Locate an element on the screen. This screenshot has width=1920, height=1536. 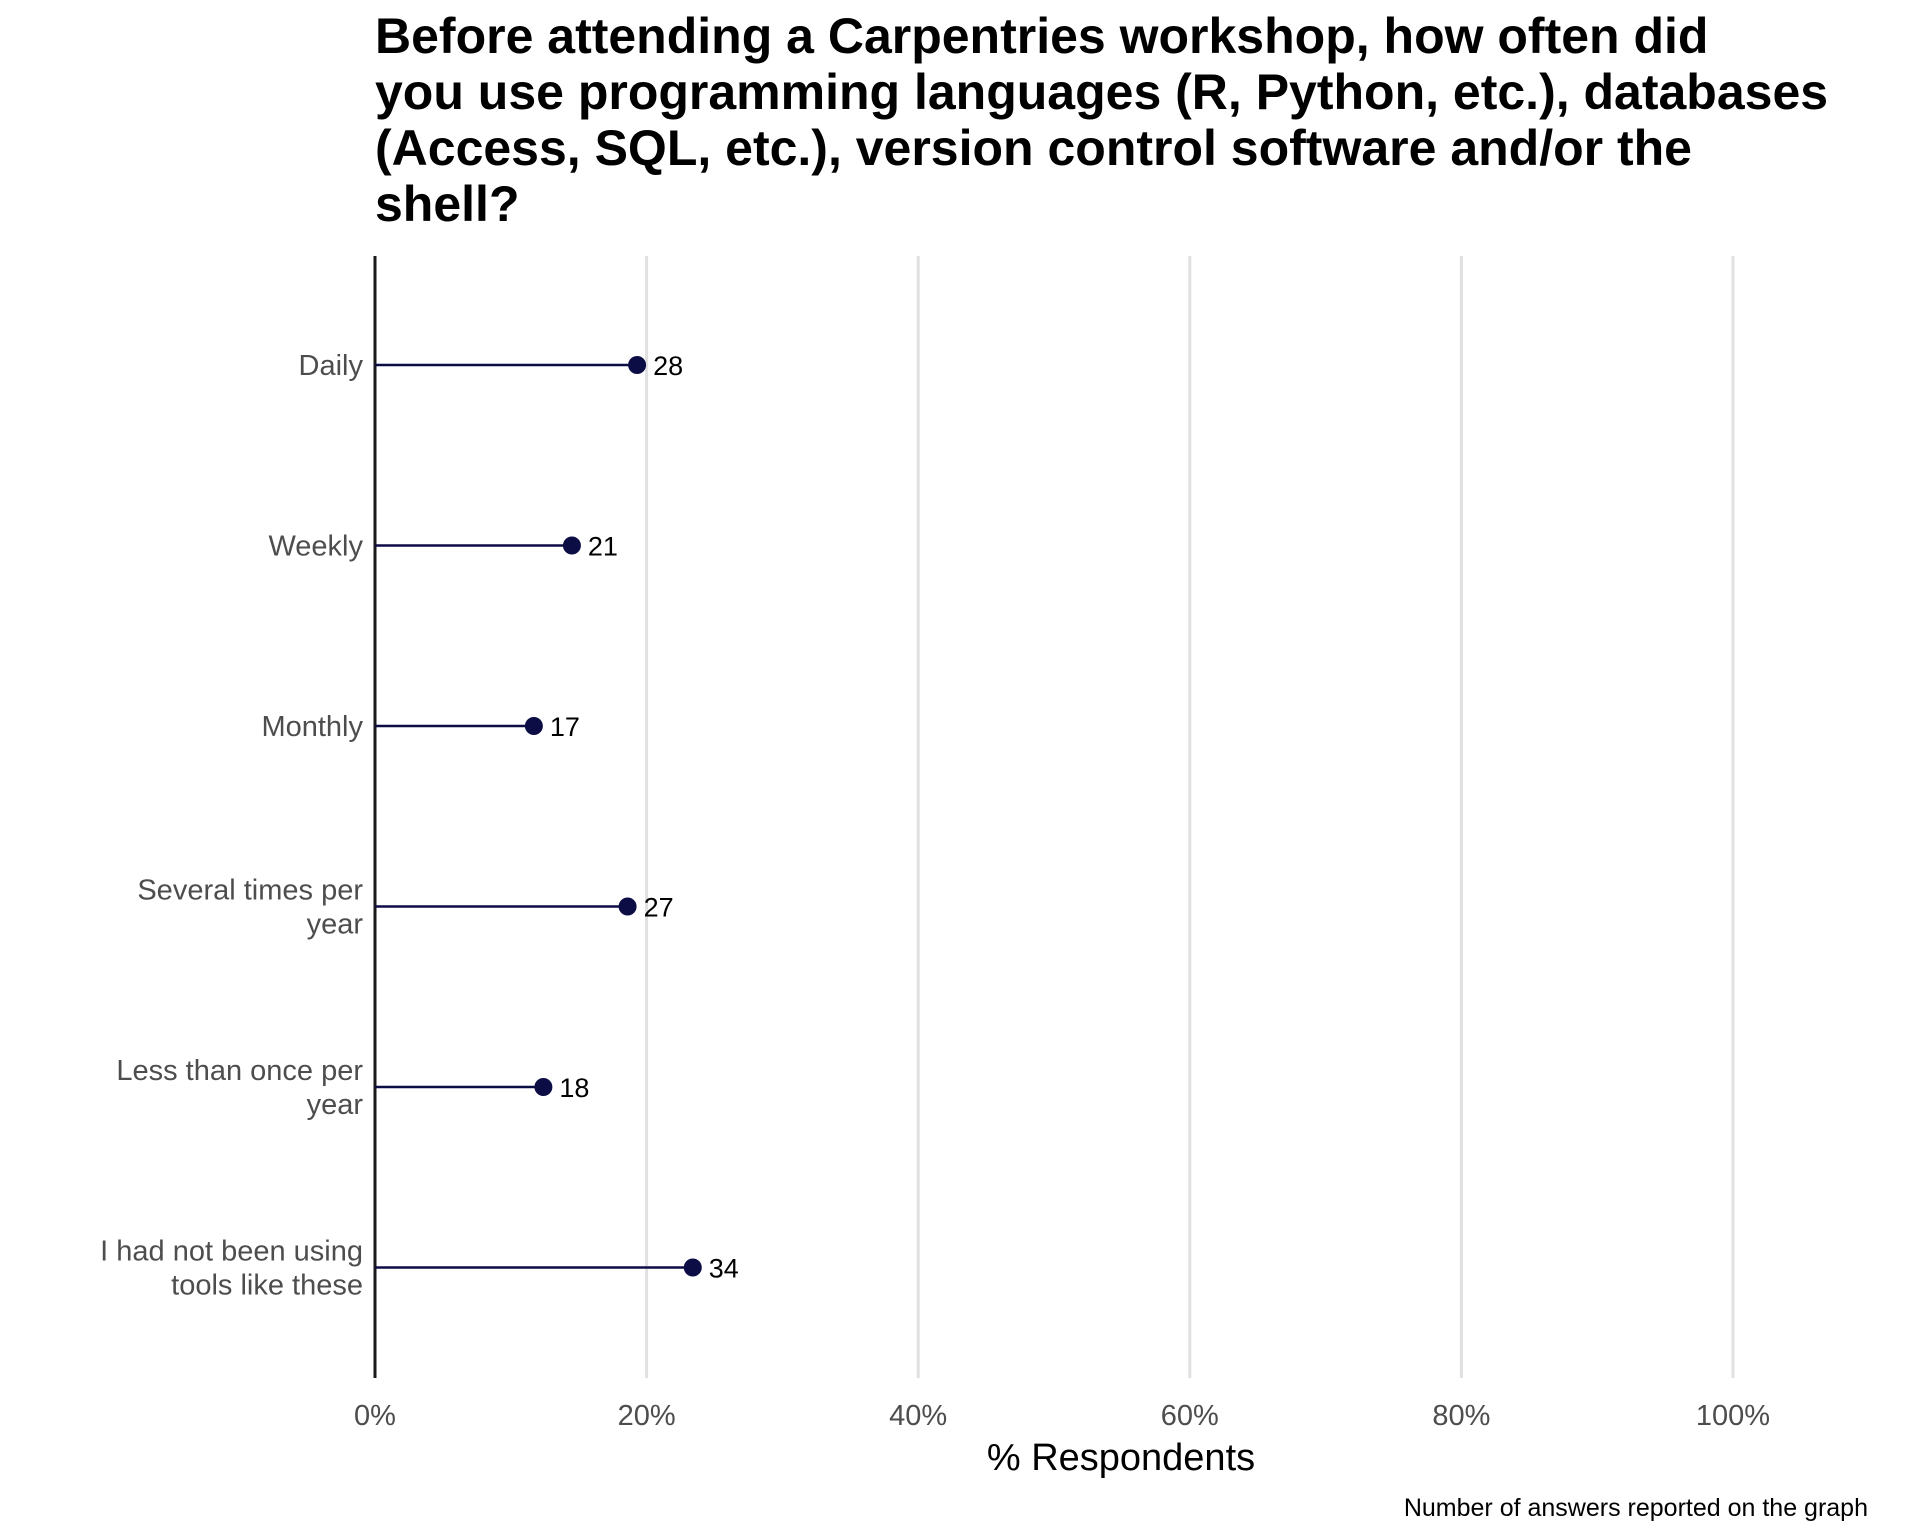
x-tick-label: 80% is located at coordinates (1461, 1416).